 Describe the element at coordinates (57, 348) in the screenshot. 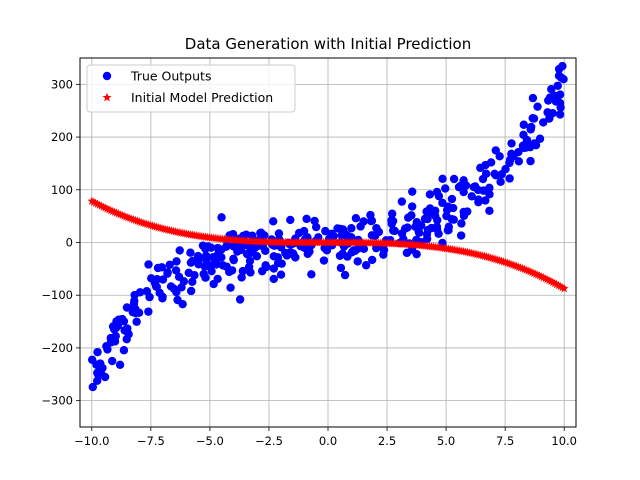

I see `y-tick-label: −200` at that location.